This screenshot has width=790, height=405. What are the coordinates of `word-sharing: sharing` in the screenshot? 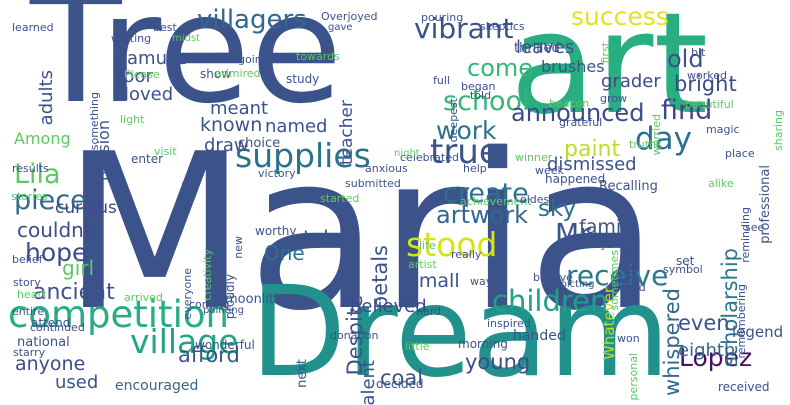 It's located at (778, 130).